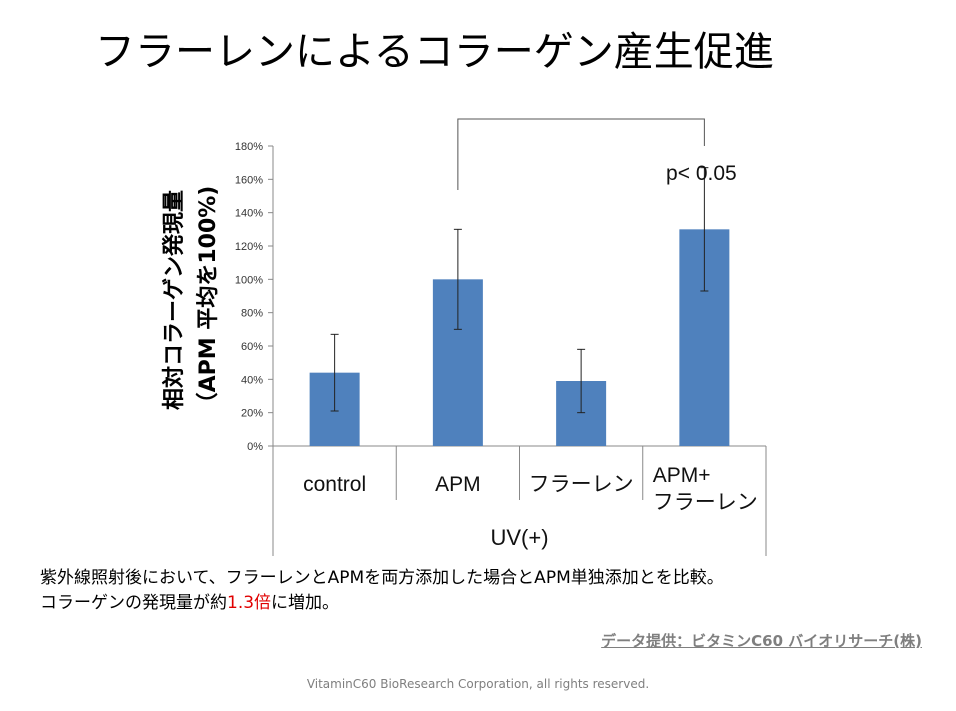 This screenshot has height=711, width=956. What do you see at coordinates (252, 314) in the screenshot?
I see `y-tick-label: 80%` at bounding box center [252, 314].